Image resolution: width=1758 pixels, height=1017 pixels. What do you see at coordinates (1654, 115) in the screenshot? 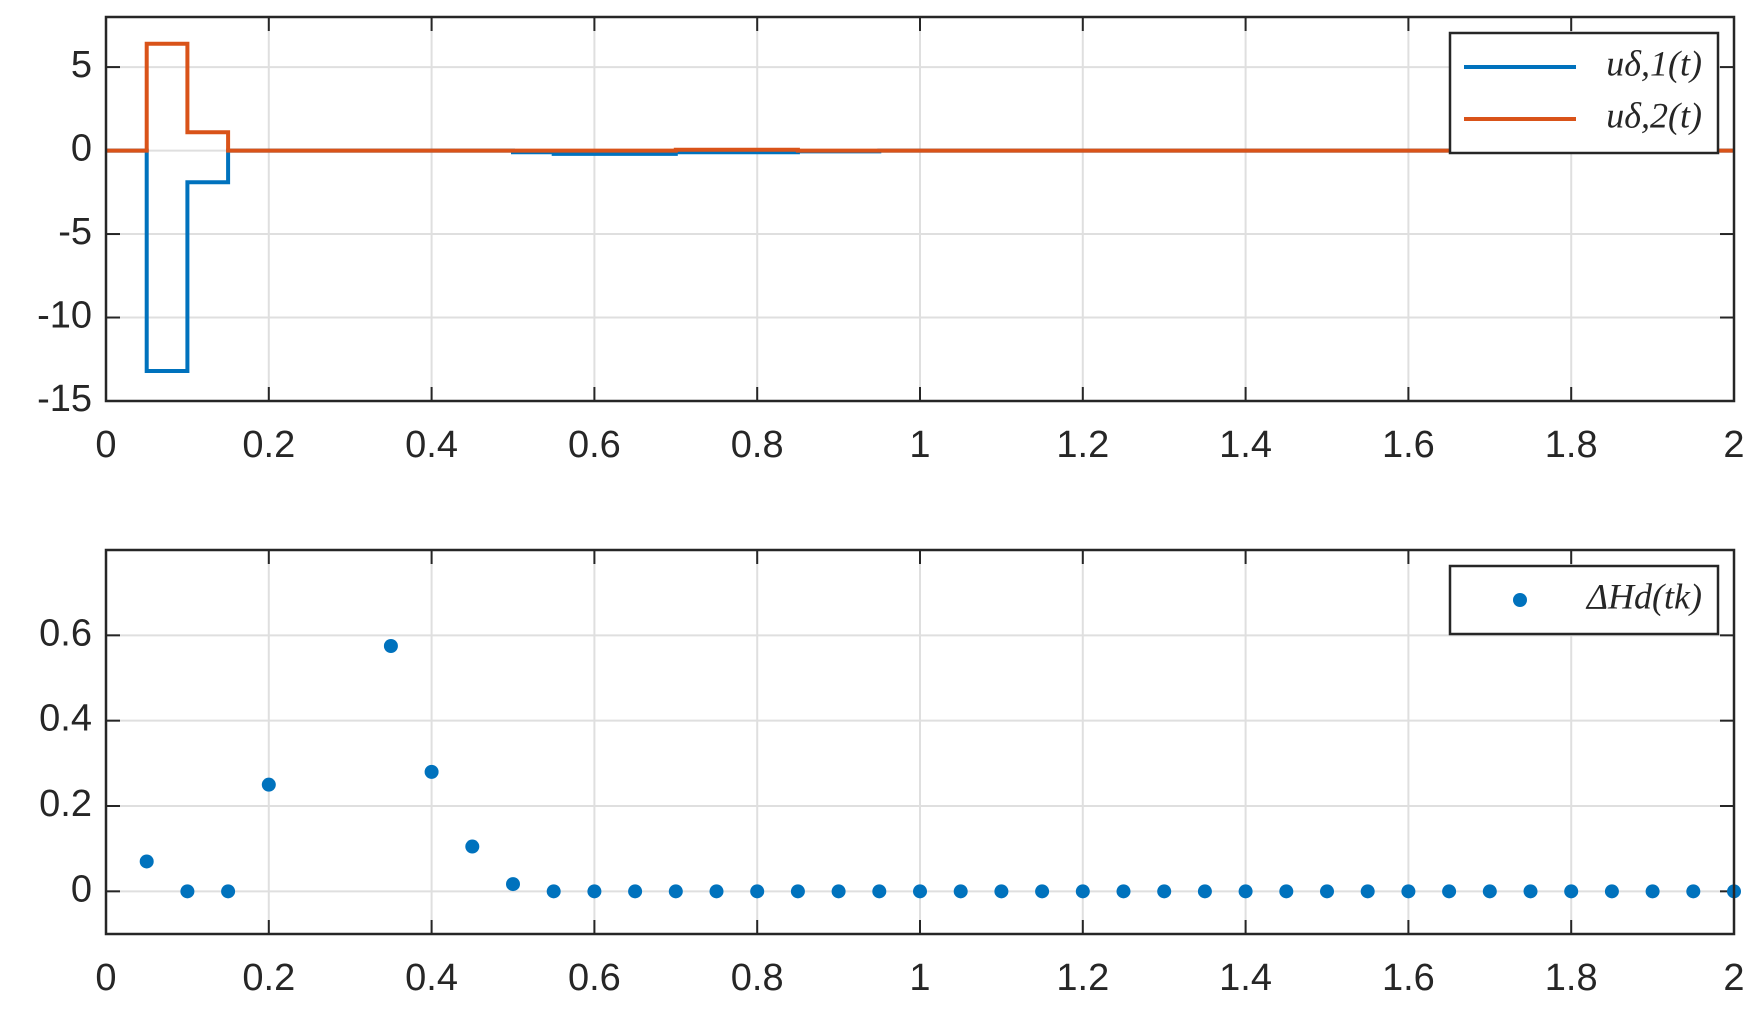
I see `legend-label: uδ,2(t)` at bounding box center [1654, 115].